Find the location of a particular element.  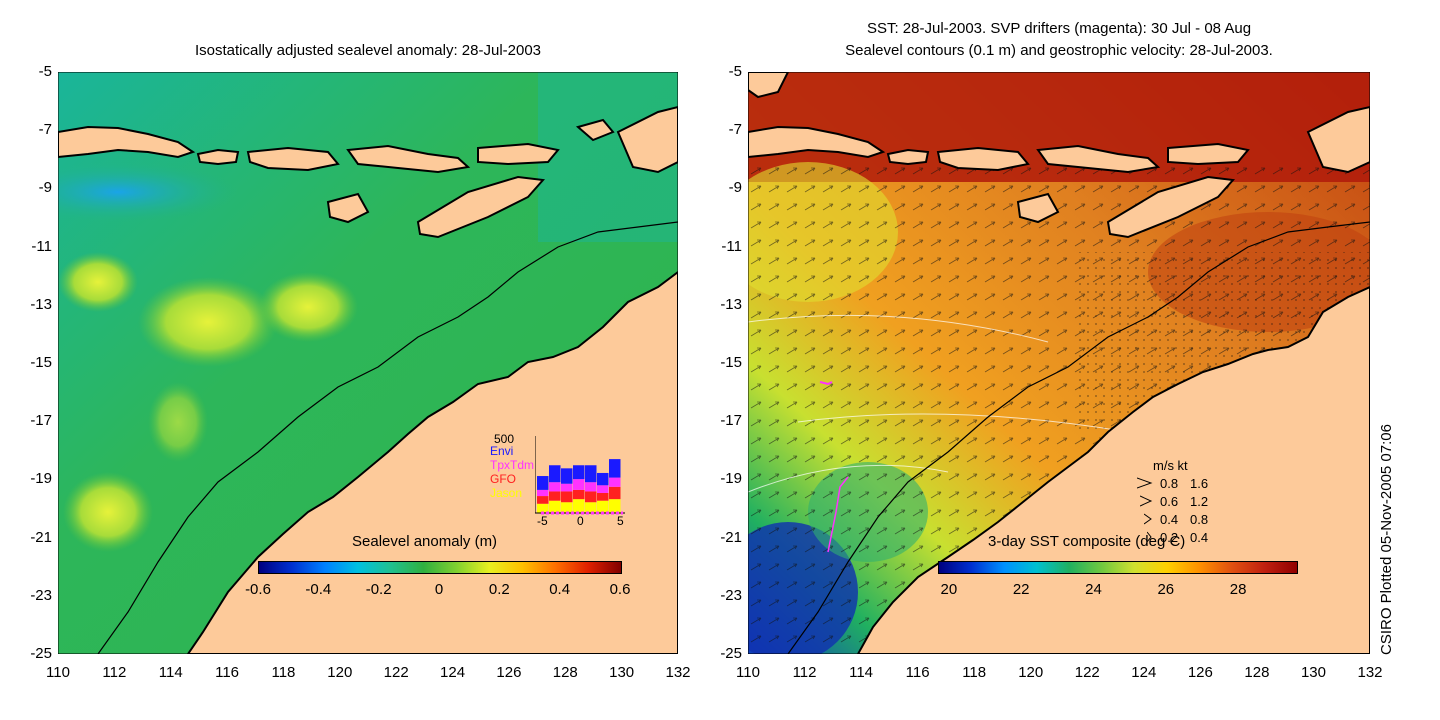

y-tick-label: -5 is located at coordinates (45, 71).